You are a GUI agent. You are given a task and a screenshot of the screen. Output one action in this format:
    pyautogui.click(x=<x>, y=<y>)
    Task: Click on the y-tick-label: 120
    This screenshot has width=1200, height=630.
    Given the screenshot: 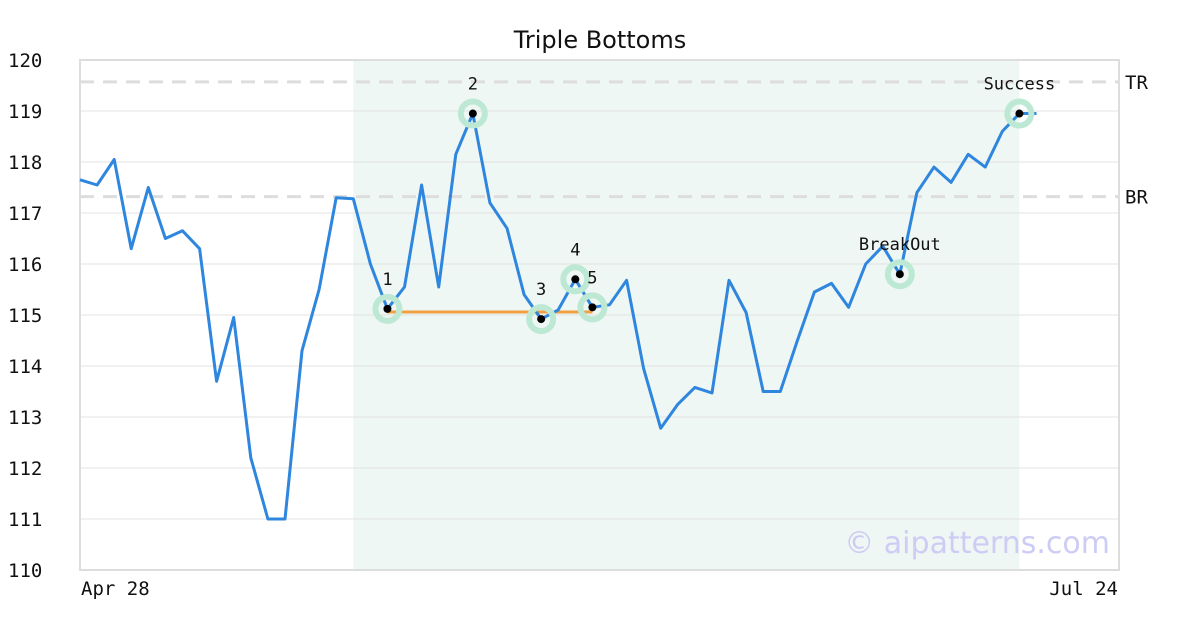 What is the action you would take?
    pyautogui.click(x=25, y=61)
    